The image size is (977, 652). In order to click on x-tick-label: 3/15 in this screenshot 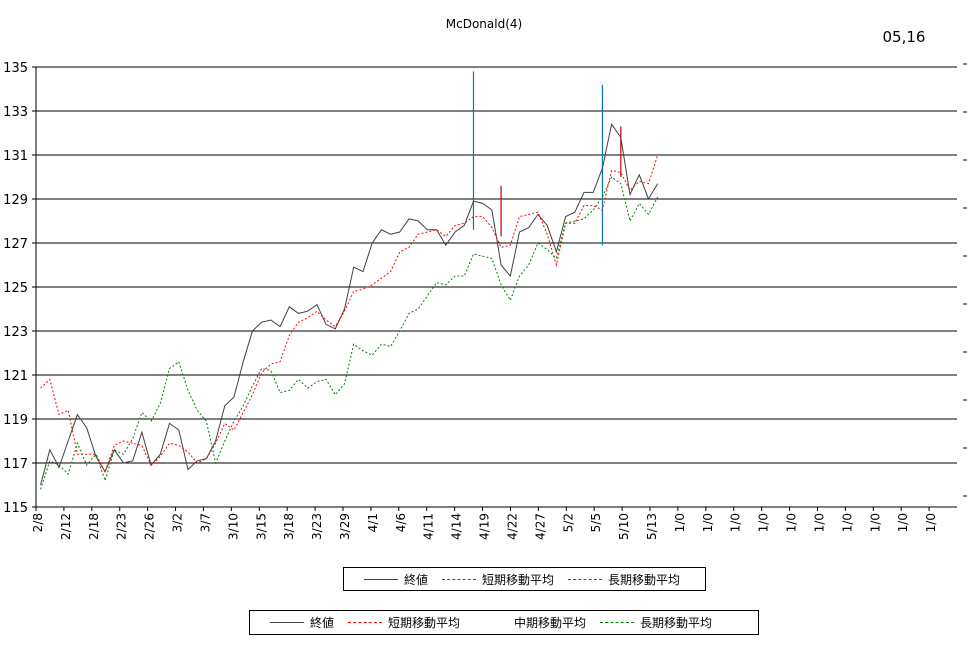, I will do `click(261, 526)`.